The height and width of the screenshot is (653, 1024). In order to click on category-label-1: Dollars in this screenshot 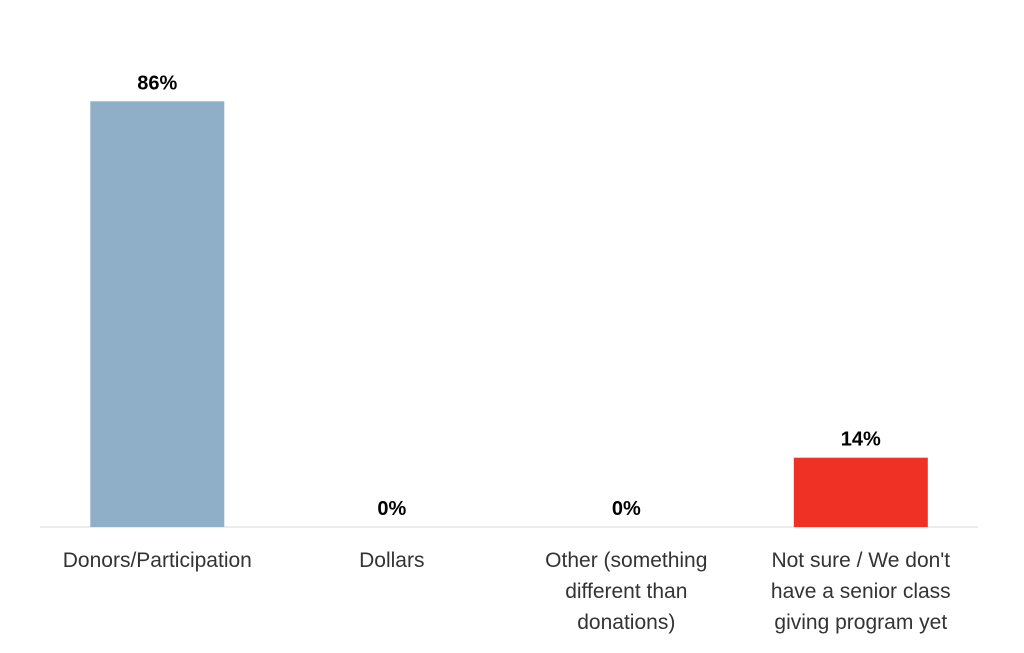, I will do `click(391, 560)`.